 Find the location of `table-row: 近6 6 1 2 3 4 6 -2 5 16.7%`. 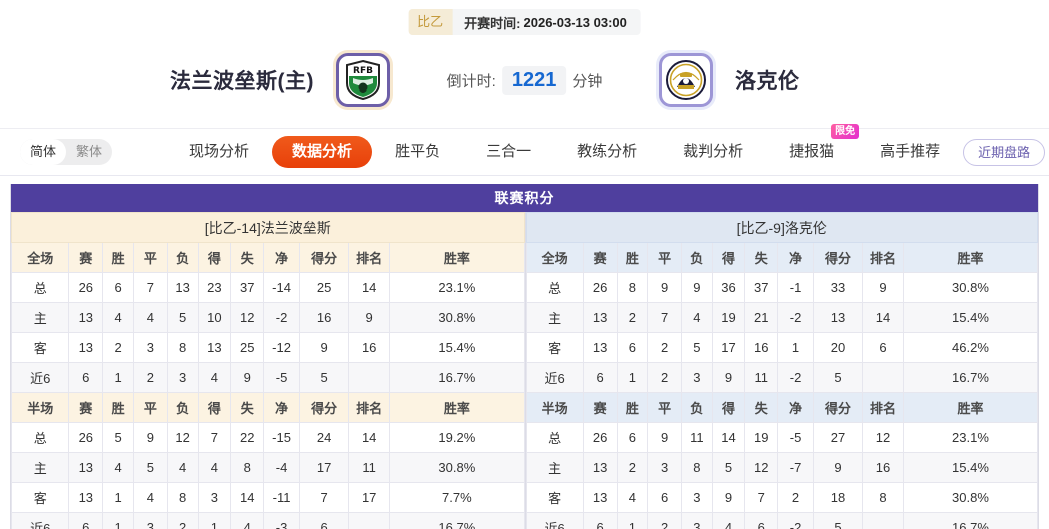

table-row: 近6 6 1 2 3 4 6 -2 5 16.7% is located at coordinates (782, 520).